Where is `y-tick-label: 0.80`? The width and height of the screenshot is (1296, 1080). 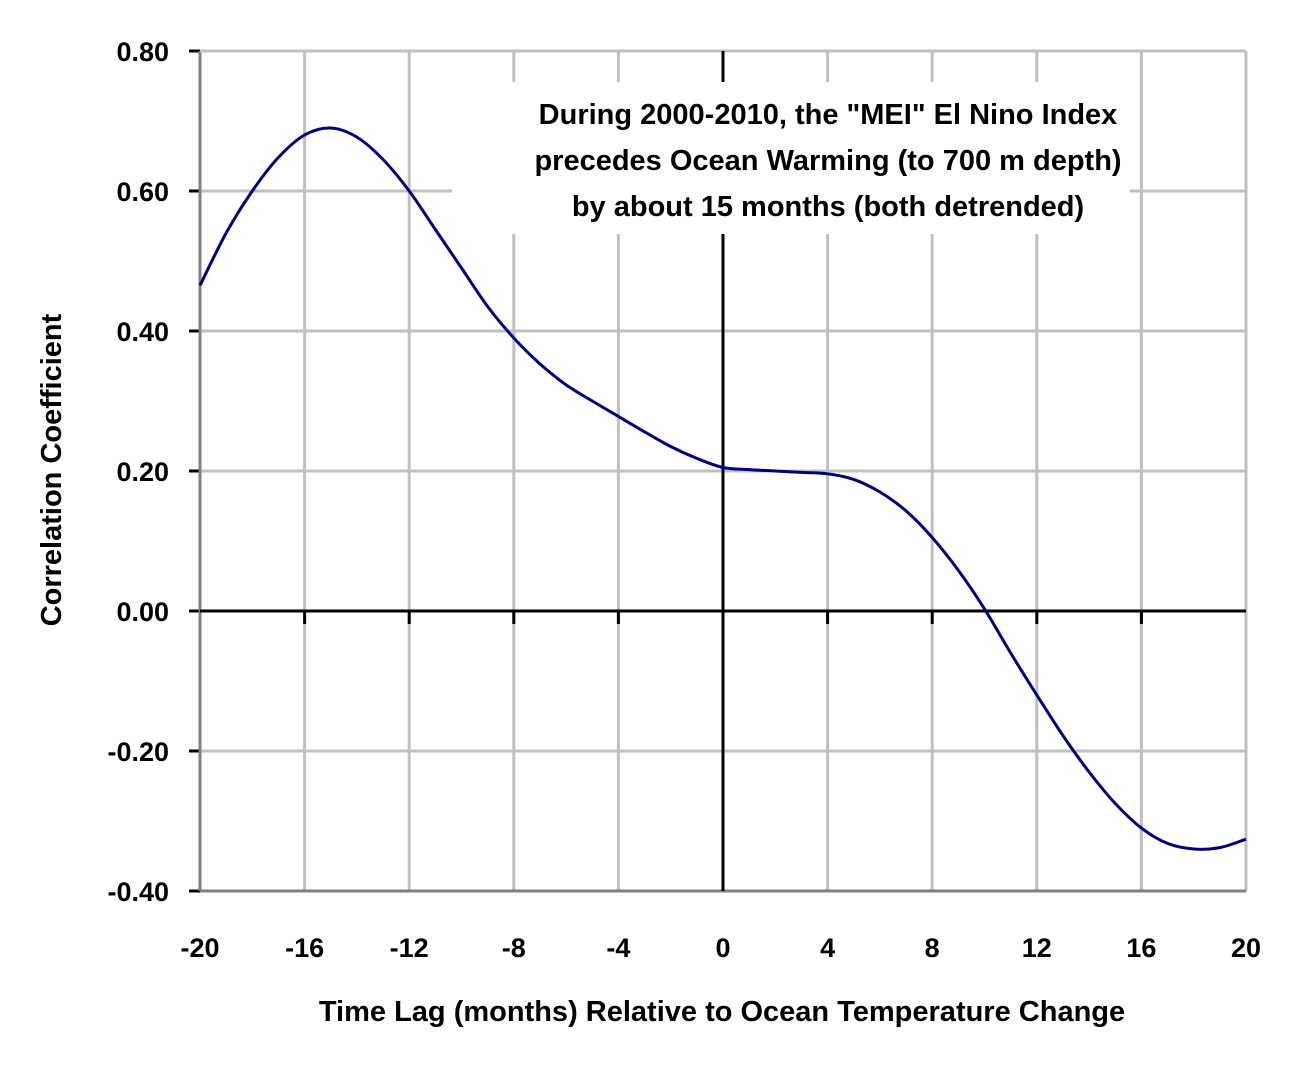
y-tick-label: 0.80 is located at coordinates (142, 52).